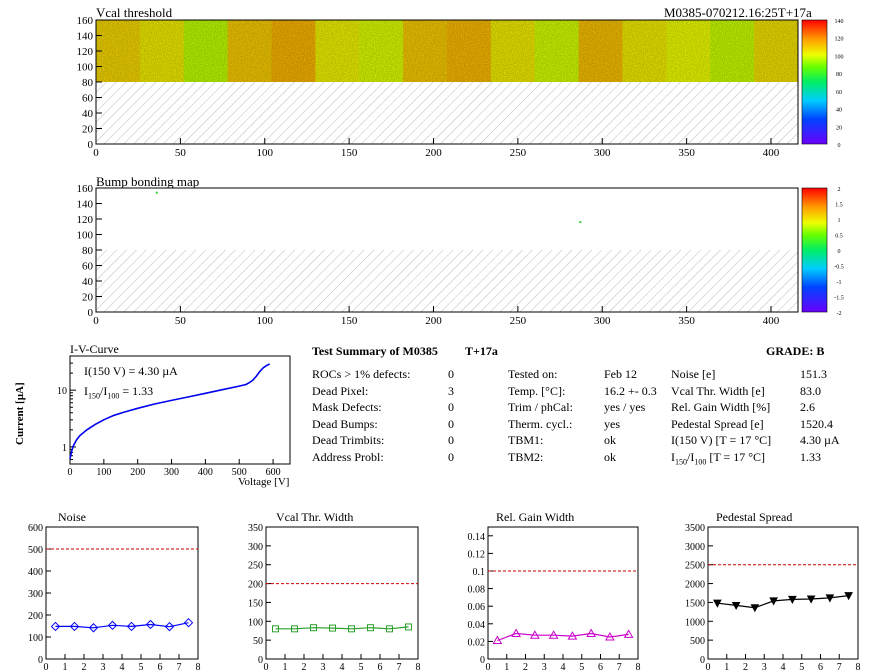 This screenshot has height=672, width=896. What do you see at coordinates (479, 572) in the screenshot?
I see `y-tick-label: 0.1` at bounding box center [479, 572].